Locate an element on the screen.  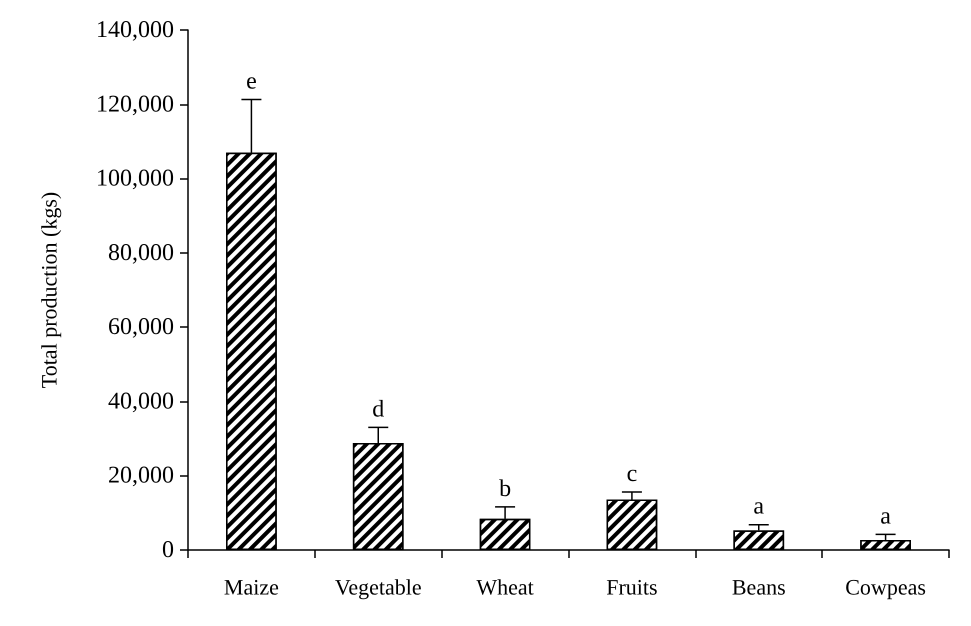
x-tick-label: Vegetable is located at coordinates (378, 587).